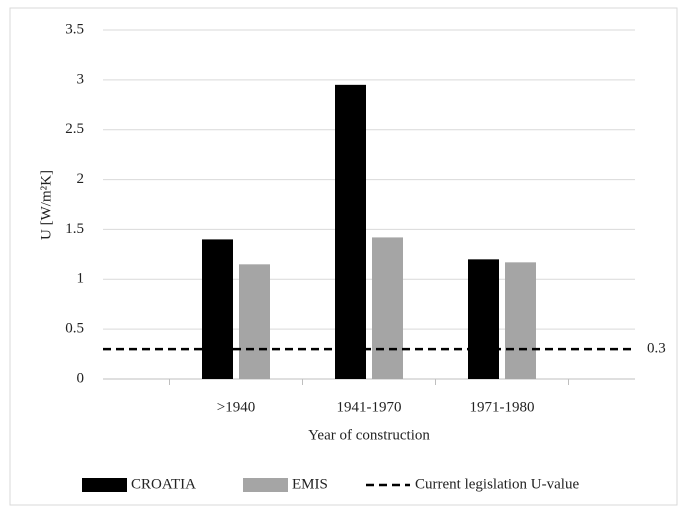 The height and width of the screenshot is (506, 678). I want to click on legend-label: Current legislation U-value, so click(497, 484).